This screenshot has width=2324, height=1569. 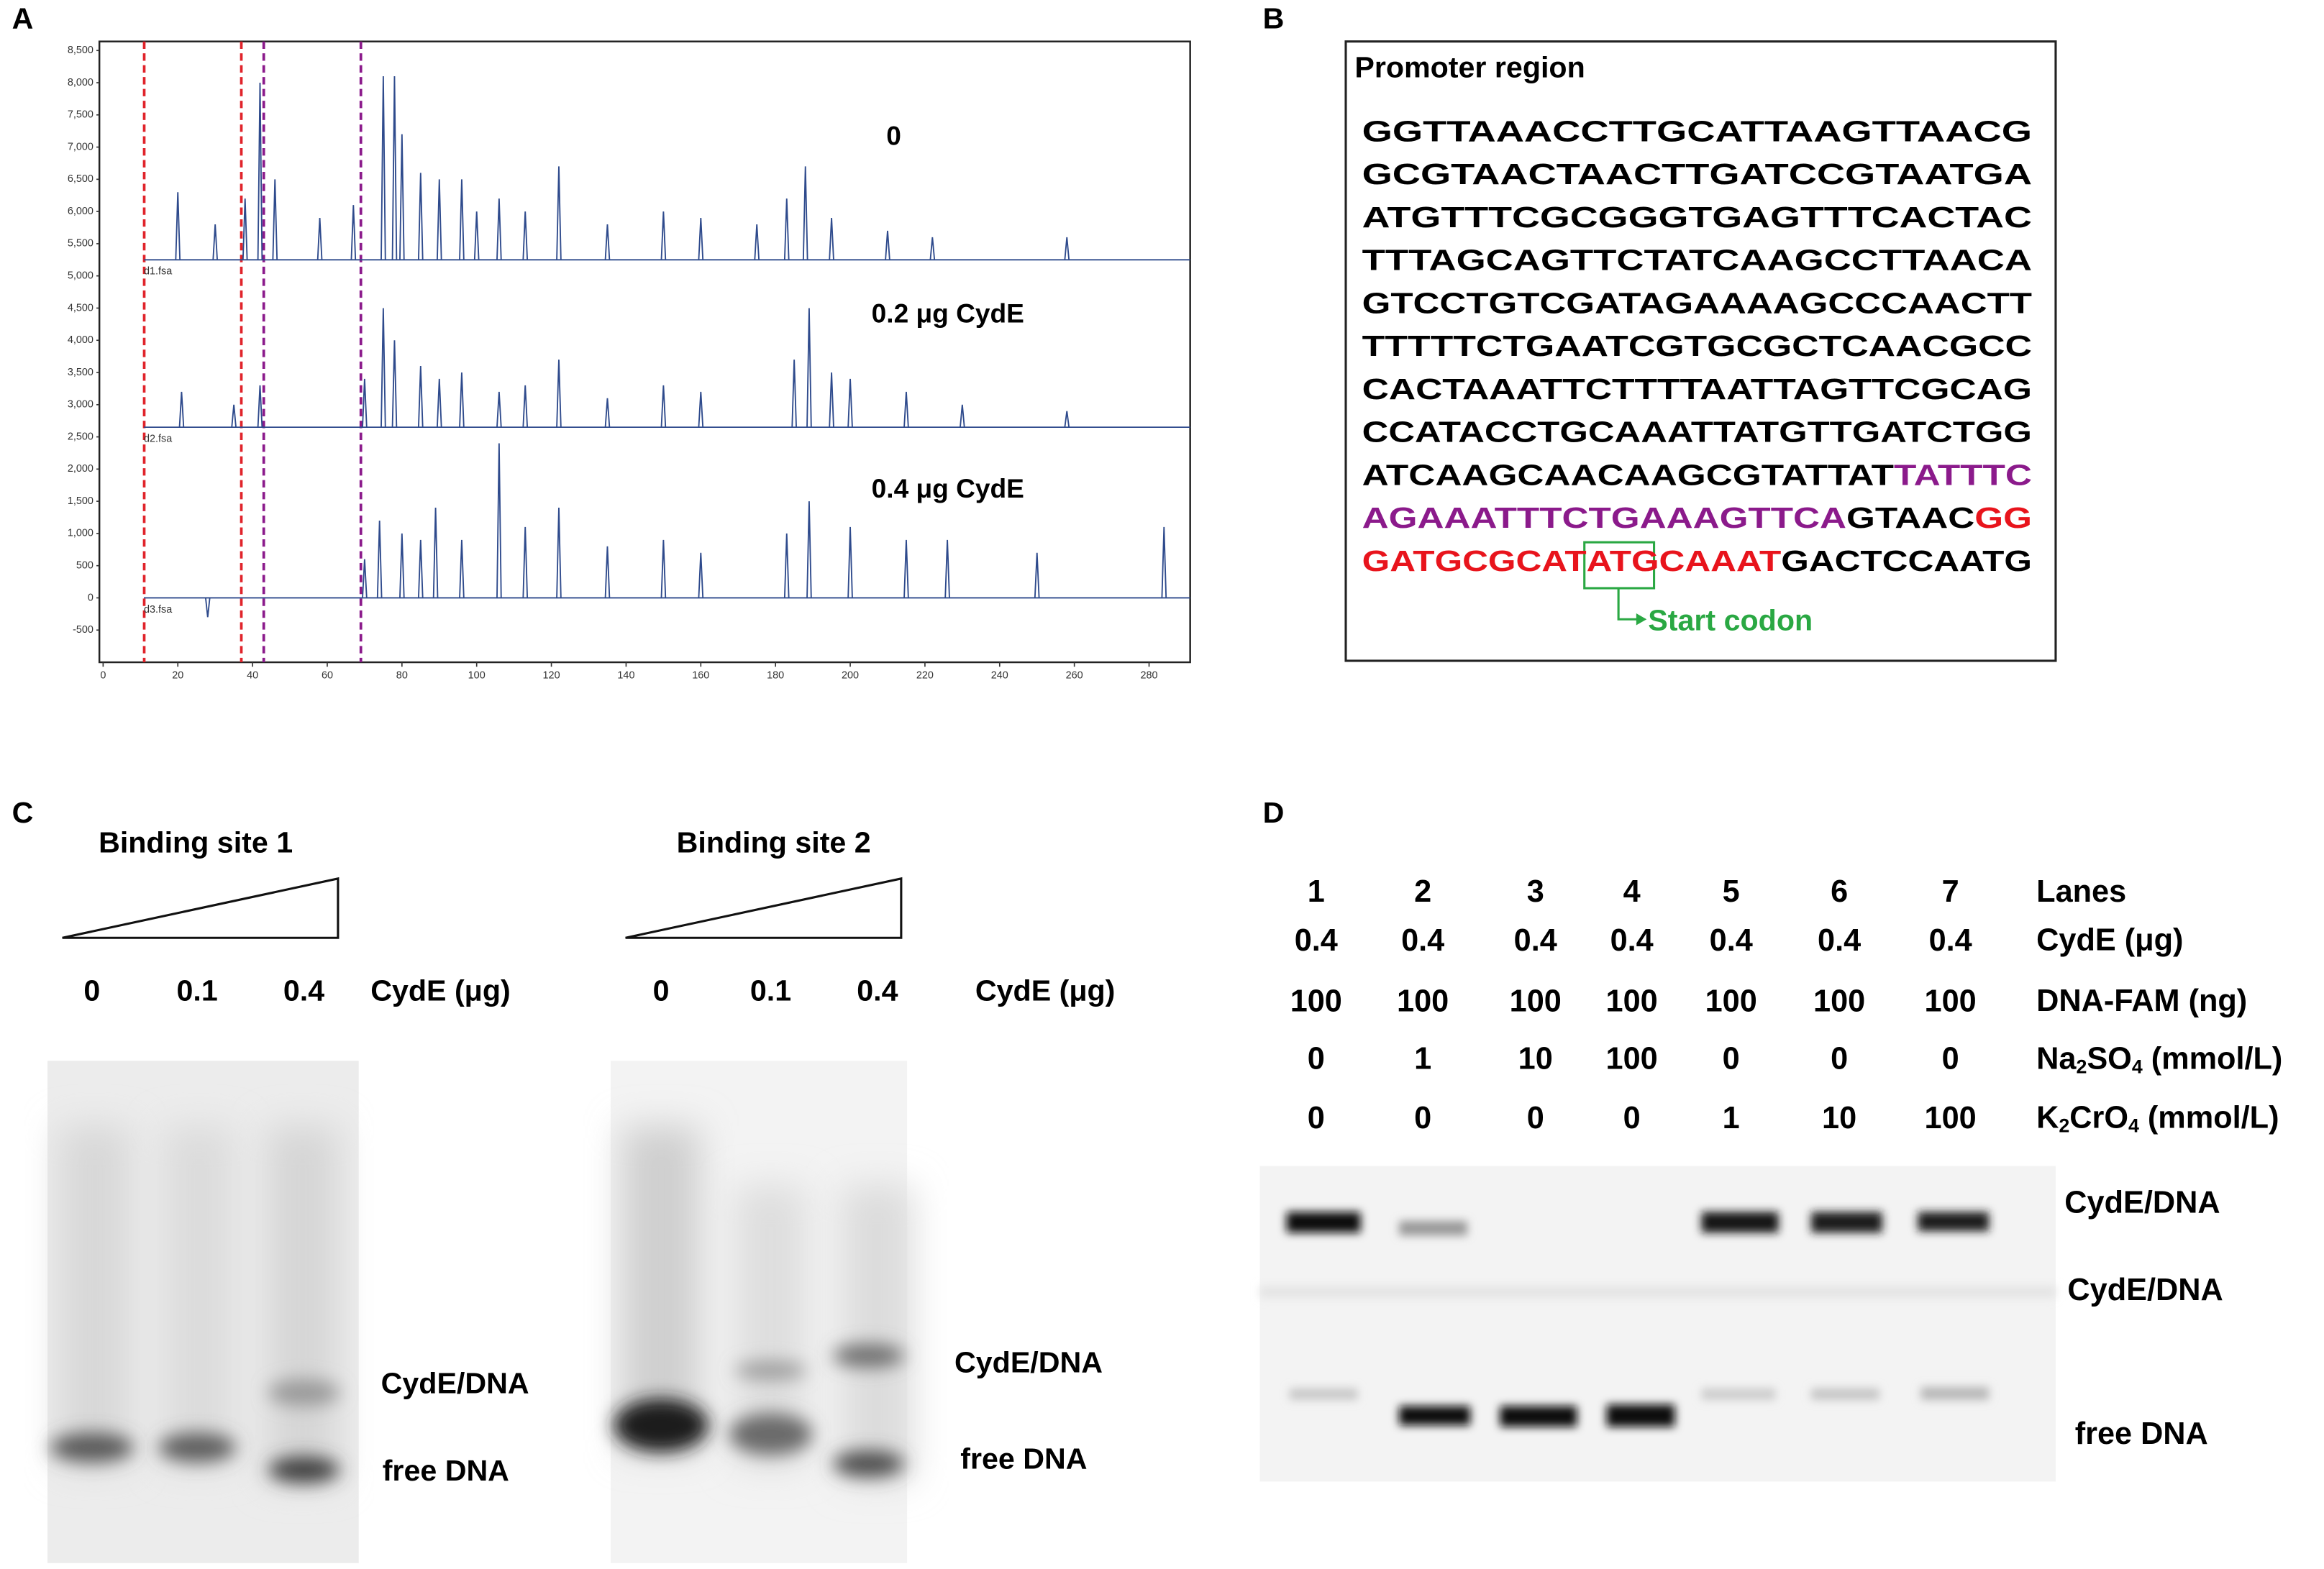 What do you see at coordinates (327, 675) in the screenshot?
I see `x-tick-label: 60` at bounding box center [327, 675].